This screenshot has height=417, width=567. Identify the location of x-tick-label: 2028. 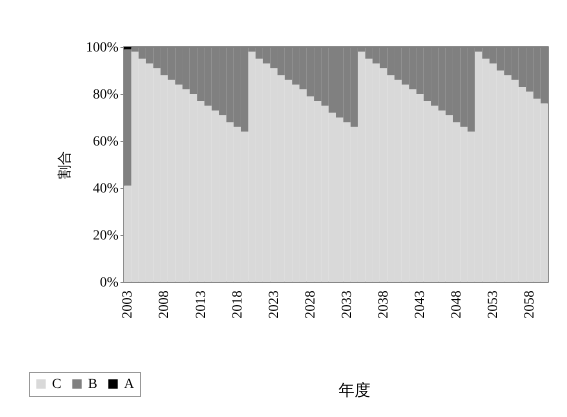
(310, 304).